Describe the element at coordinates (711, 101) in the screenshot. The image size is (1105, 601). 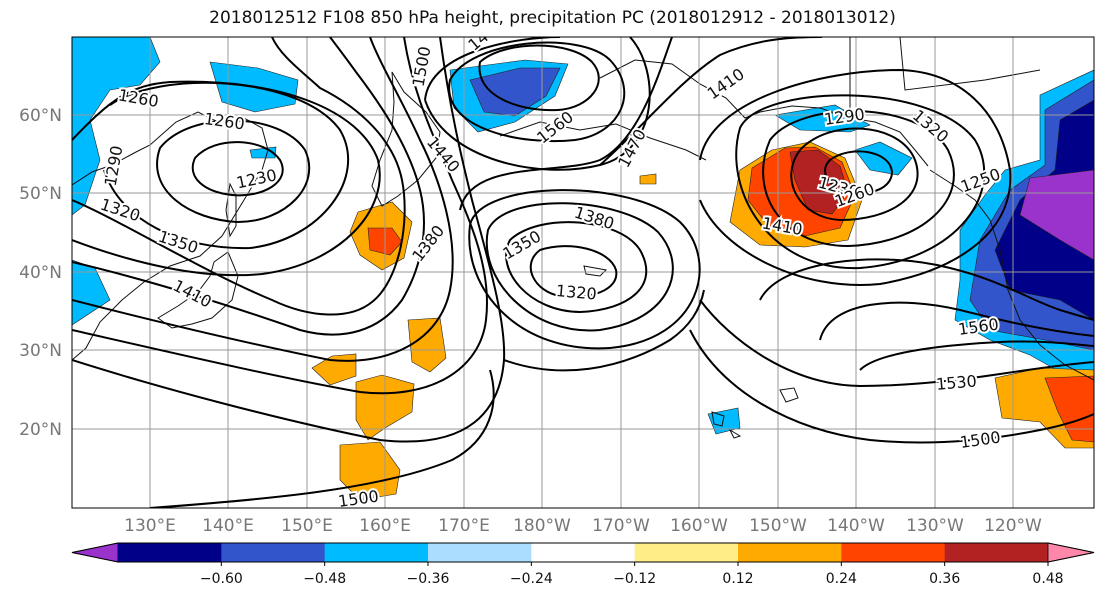
I see `contour-1410-long` at that location.